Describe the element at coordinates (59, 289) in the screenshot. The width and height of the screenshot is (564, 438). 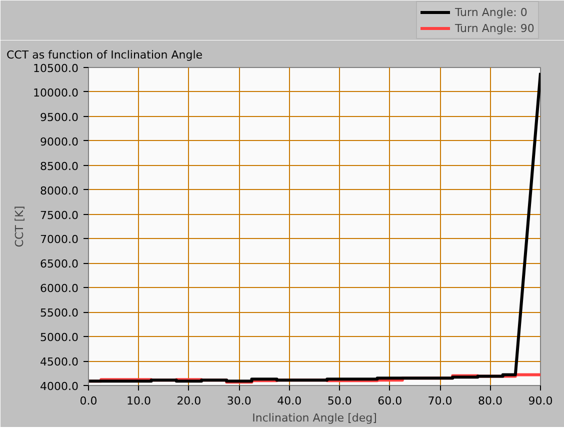
I see `y-tick-label: 6000.0` at that location.